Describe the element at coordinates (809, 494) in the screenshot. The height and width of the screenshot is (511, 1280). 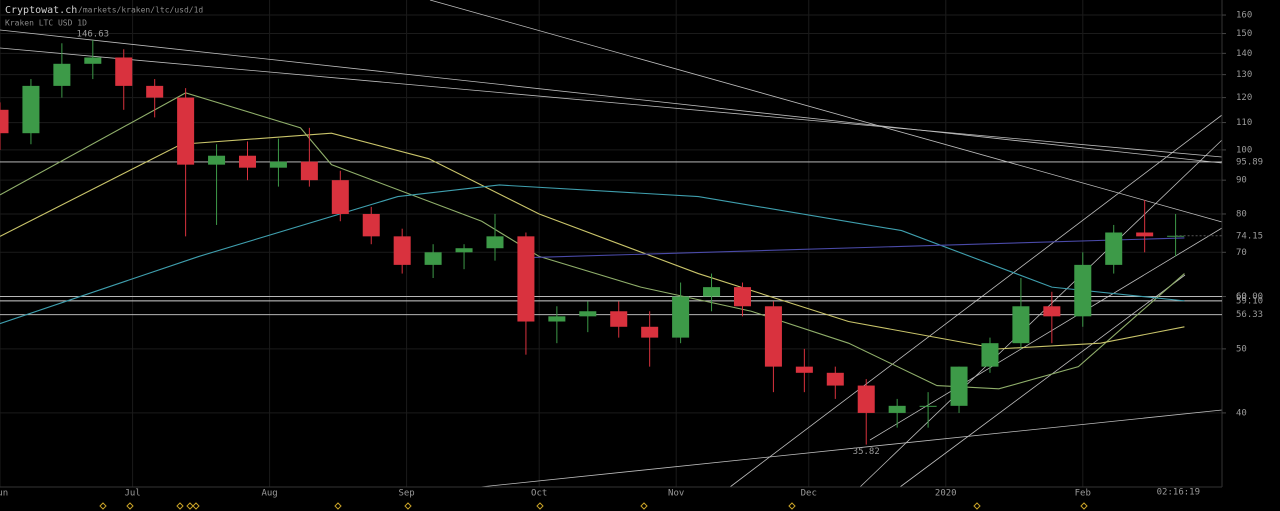
I see `x-tick-label: Dec` at that location.